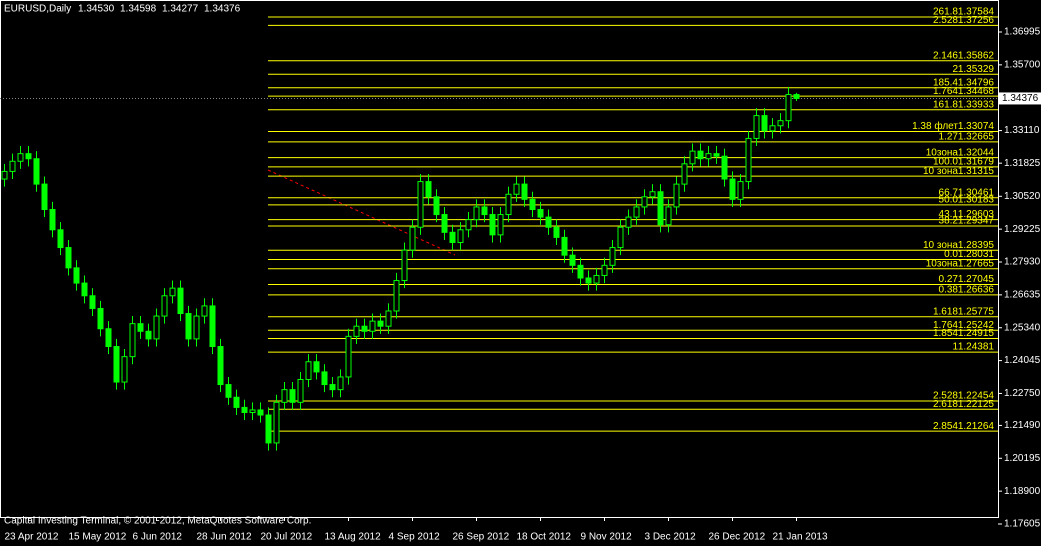 Image resolution: width=1041 pixels, height=546 pixels. I want to click on y-tick-label: 1.35700, so click(1022, 64).